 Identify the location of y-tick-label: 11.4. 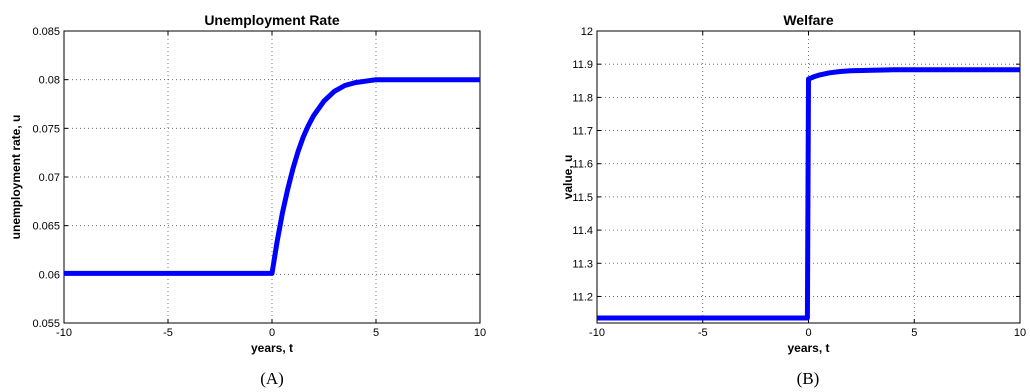
(582, 231).